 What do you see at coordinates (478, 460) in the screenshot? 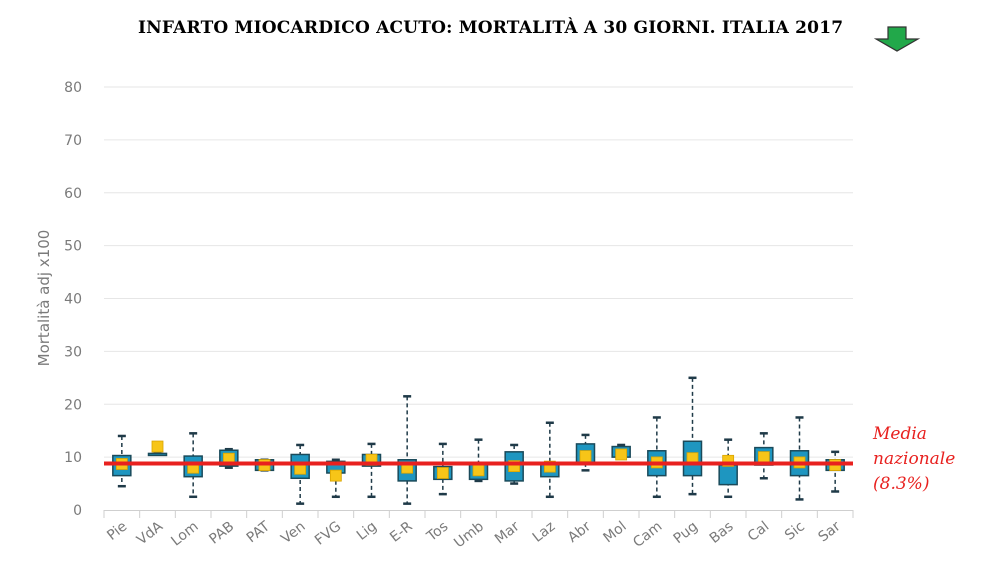
I see `box-Umb` at bounding box center [478, 460].